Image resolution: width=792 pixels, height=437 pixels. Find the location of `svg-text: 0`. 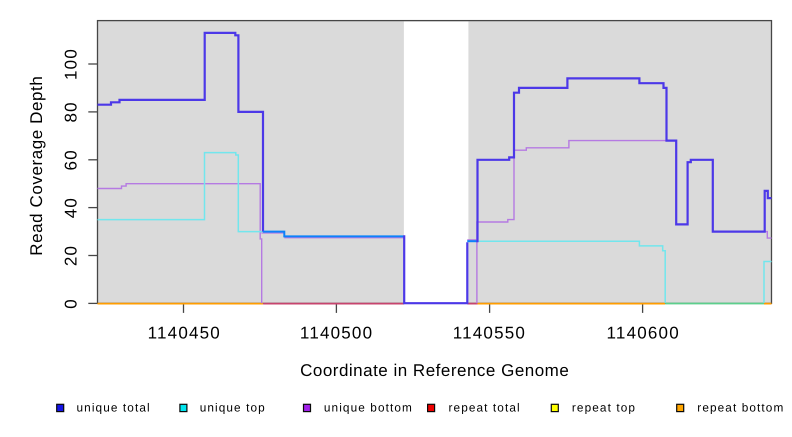

svg-text: 0 is located at coordinates (70, 303).